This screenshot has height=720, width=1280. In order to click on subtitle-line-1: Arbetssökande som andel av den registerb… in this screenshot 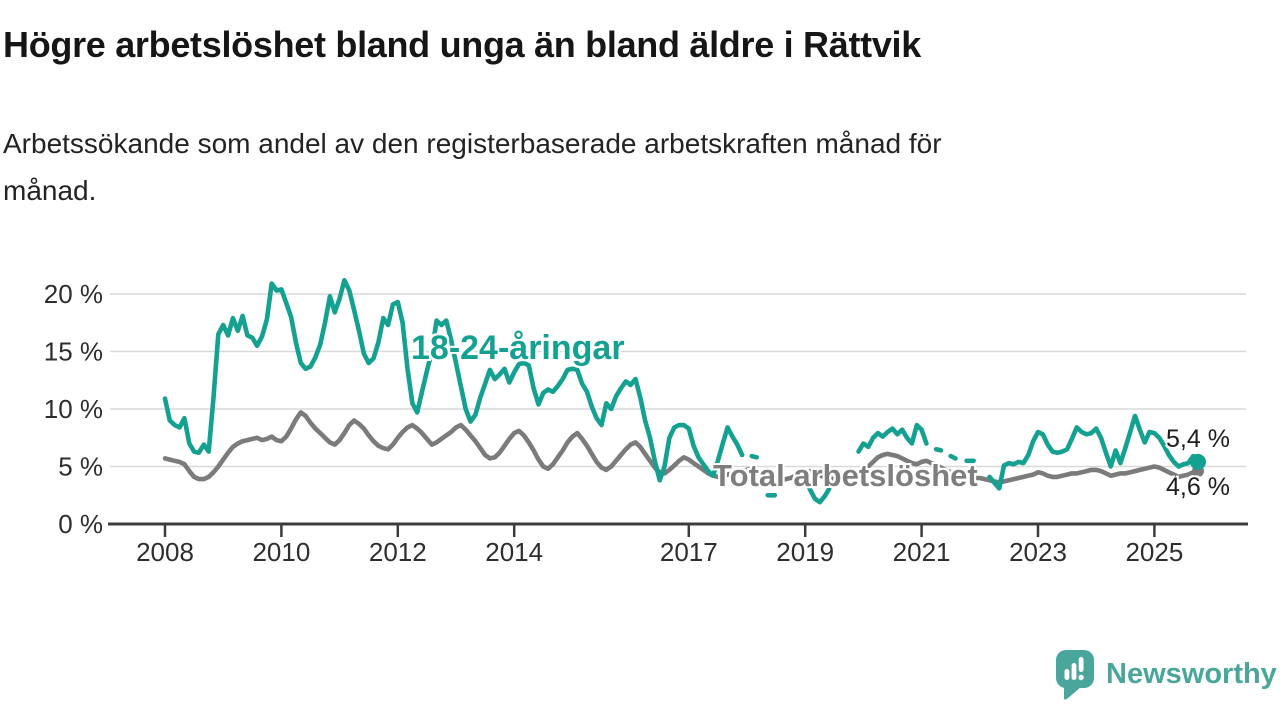, I will do `click(472, 143)`.